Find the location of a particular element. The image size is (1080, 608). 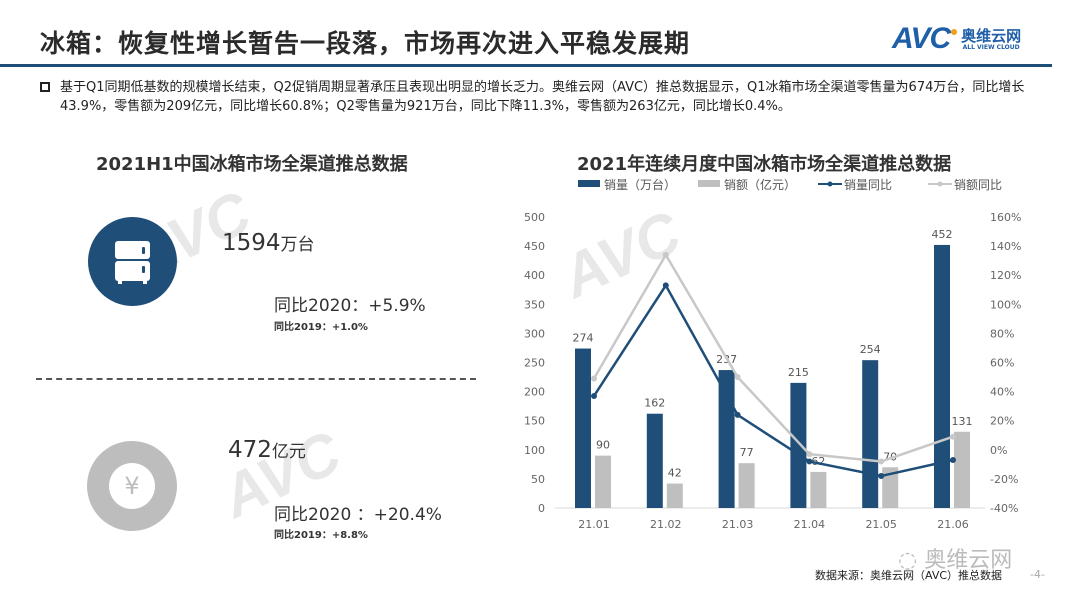

logo-en: ALL VIEW CLOUD is located at coordinates (991, 47).